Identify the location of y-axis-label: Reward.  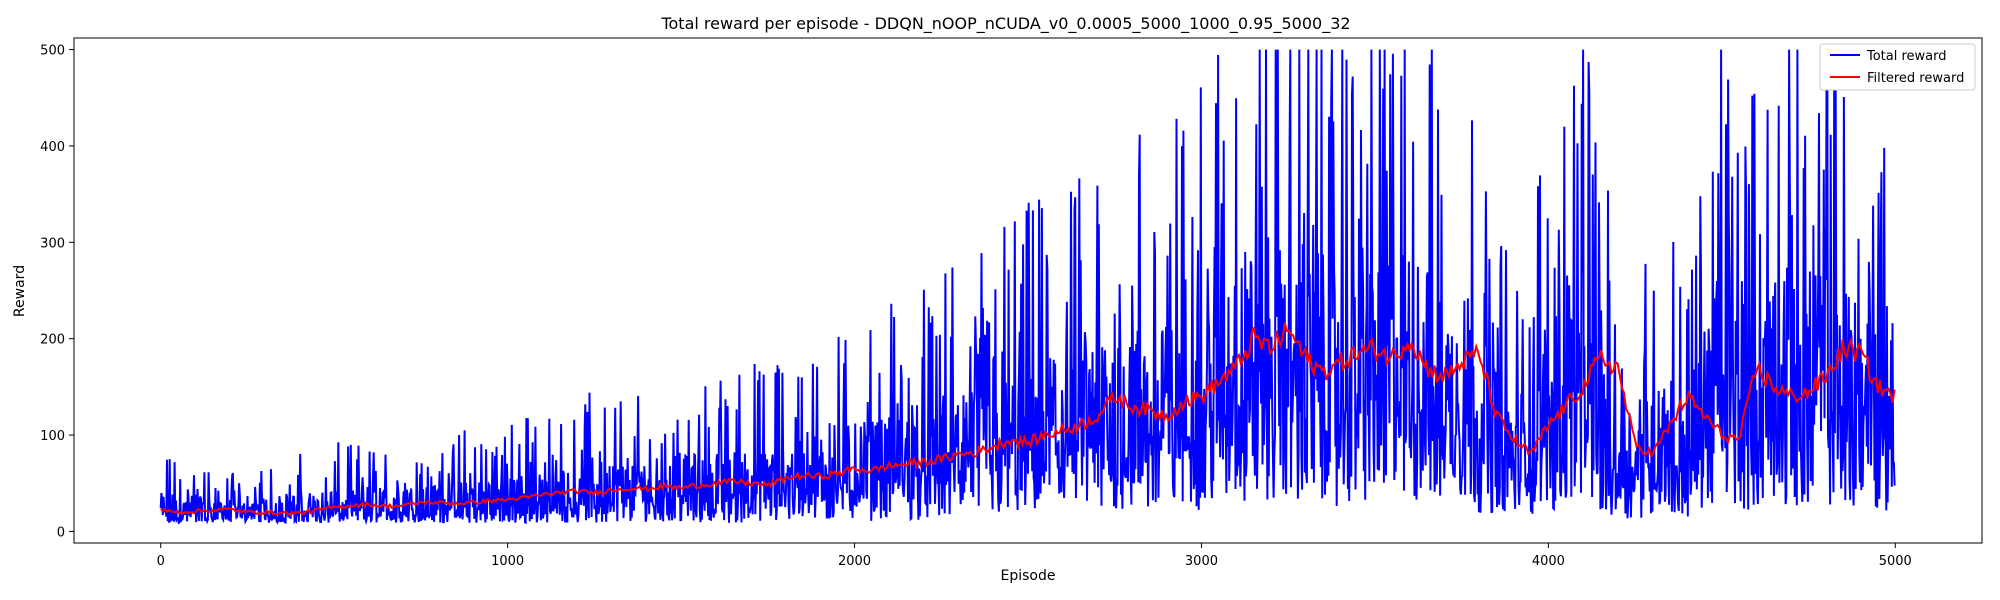
(20, 291).